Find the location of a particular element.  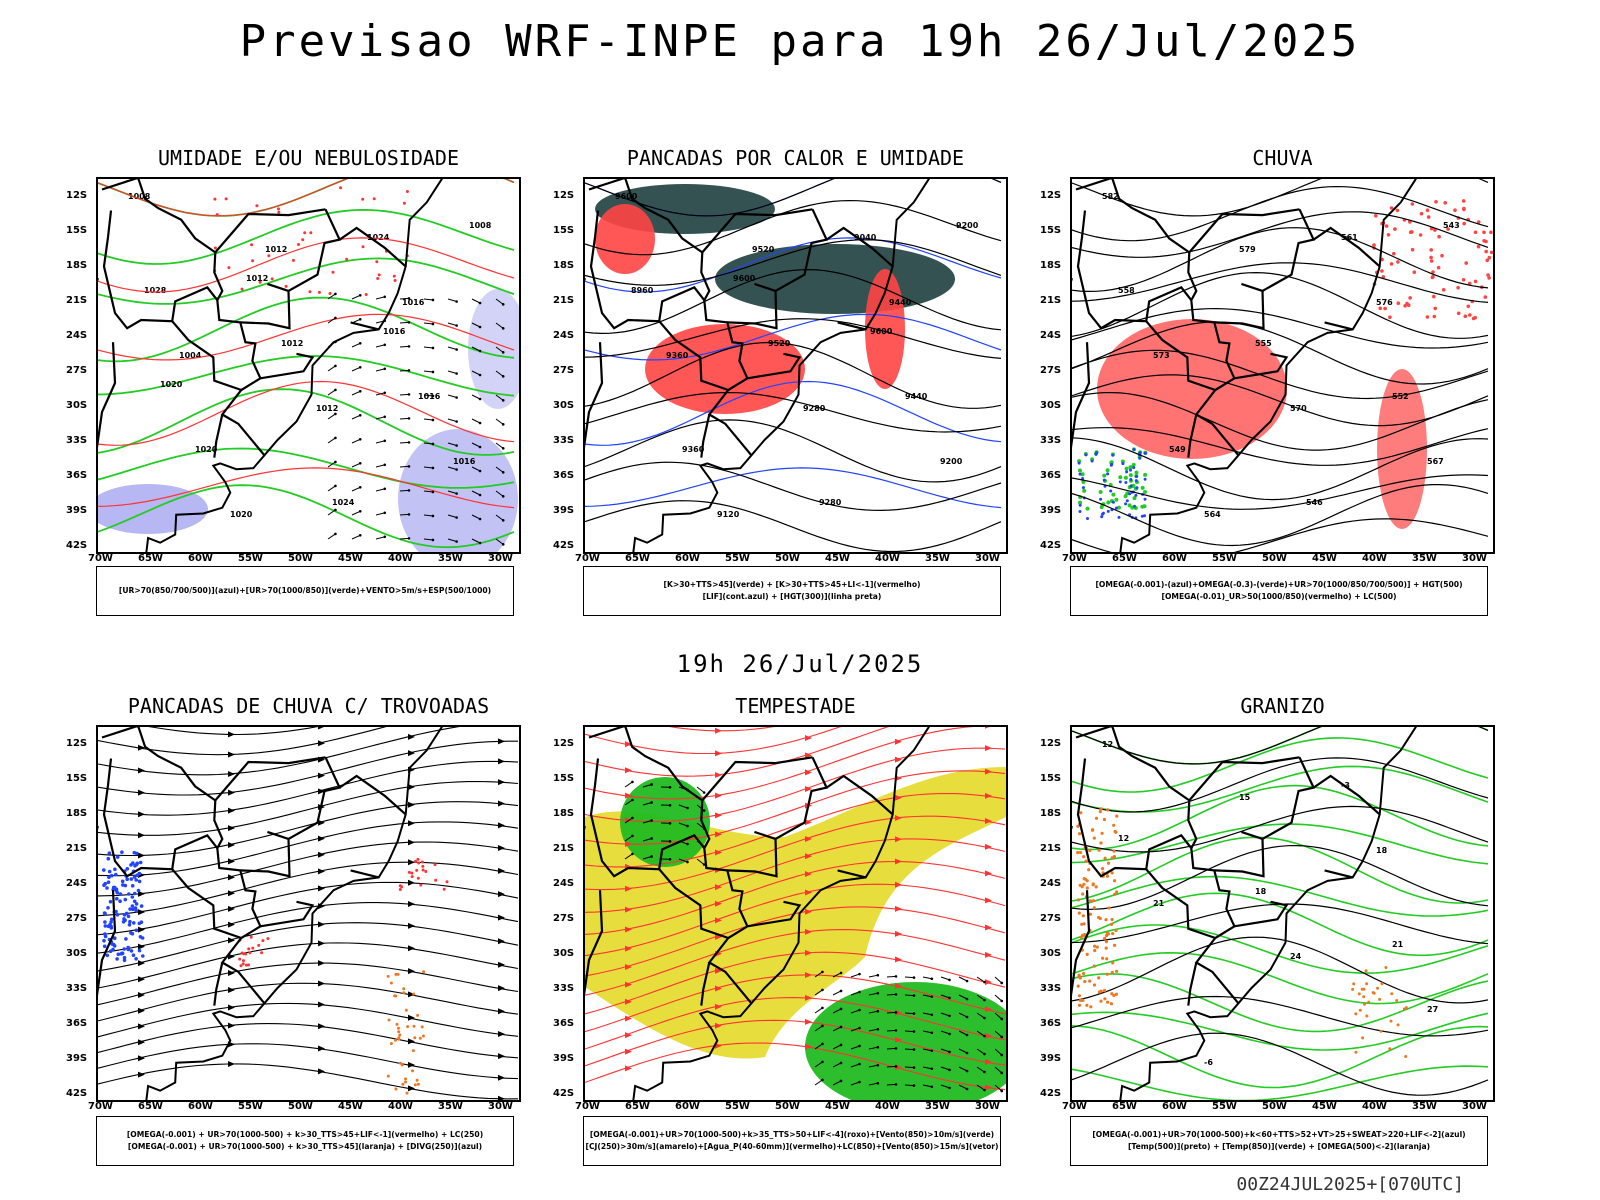

contour-label: 576 is located at coordinates (1384, 302).